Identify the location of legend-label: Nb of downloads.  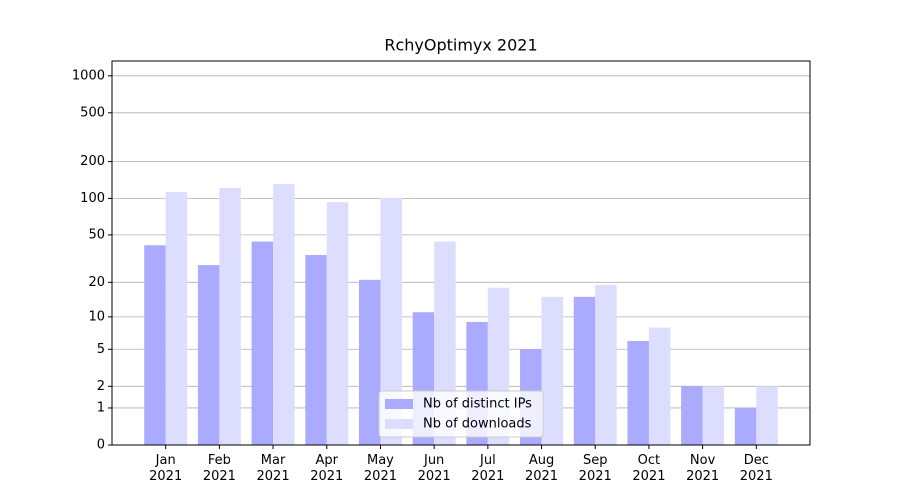
(477, 424).